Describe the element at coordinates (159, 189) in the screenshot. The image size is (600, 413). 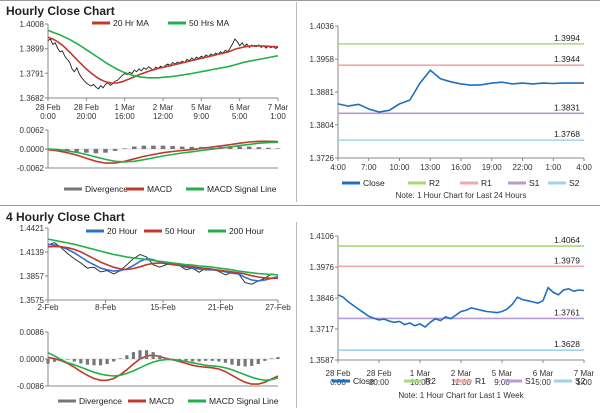
I see `legend-label: MACD` at that location.